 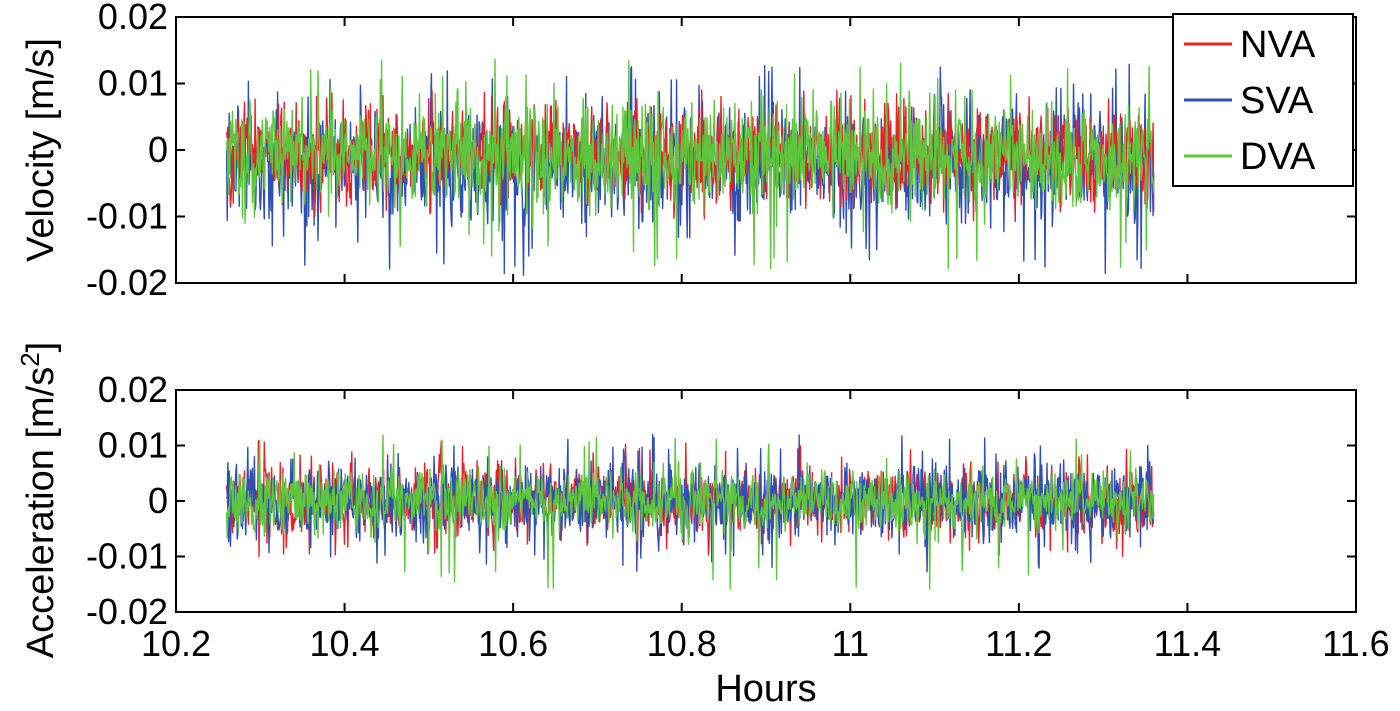 I want to click on legend: NVA SVA DVA, so click(x=1263, y=100).